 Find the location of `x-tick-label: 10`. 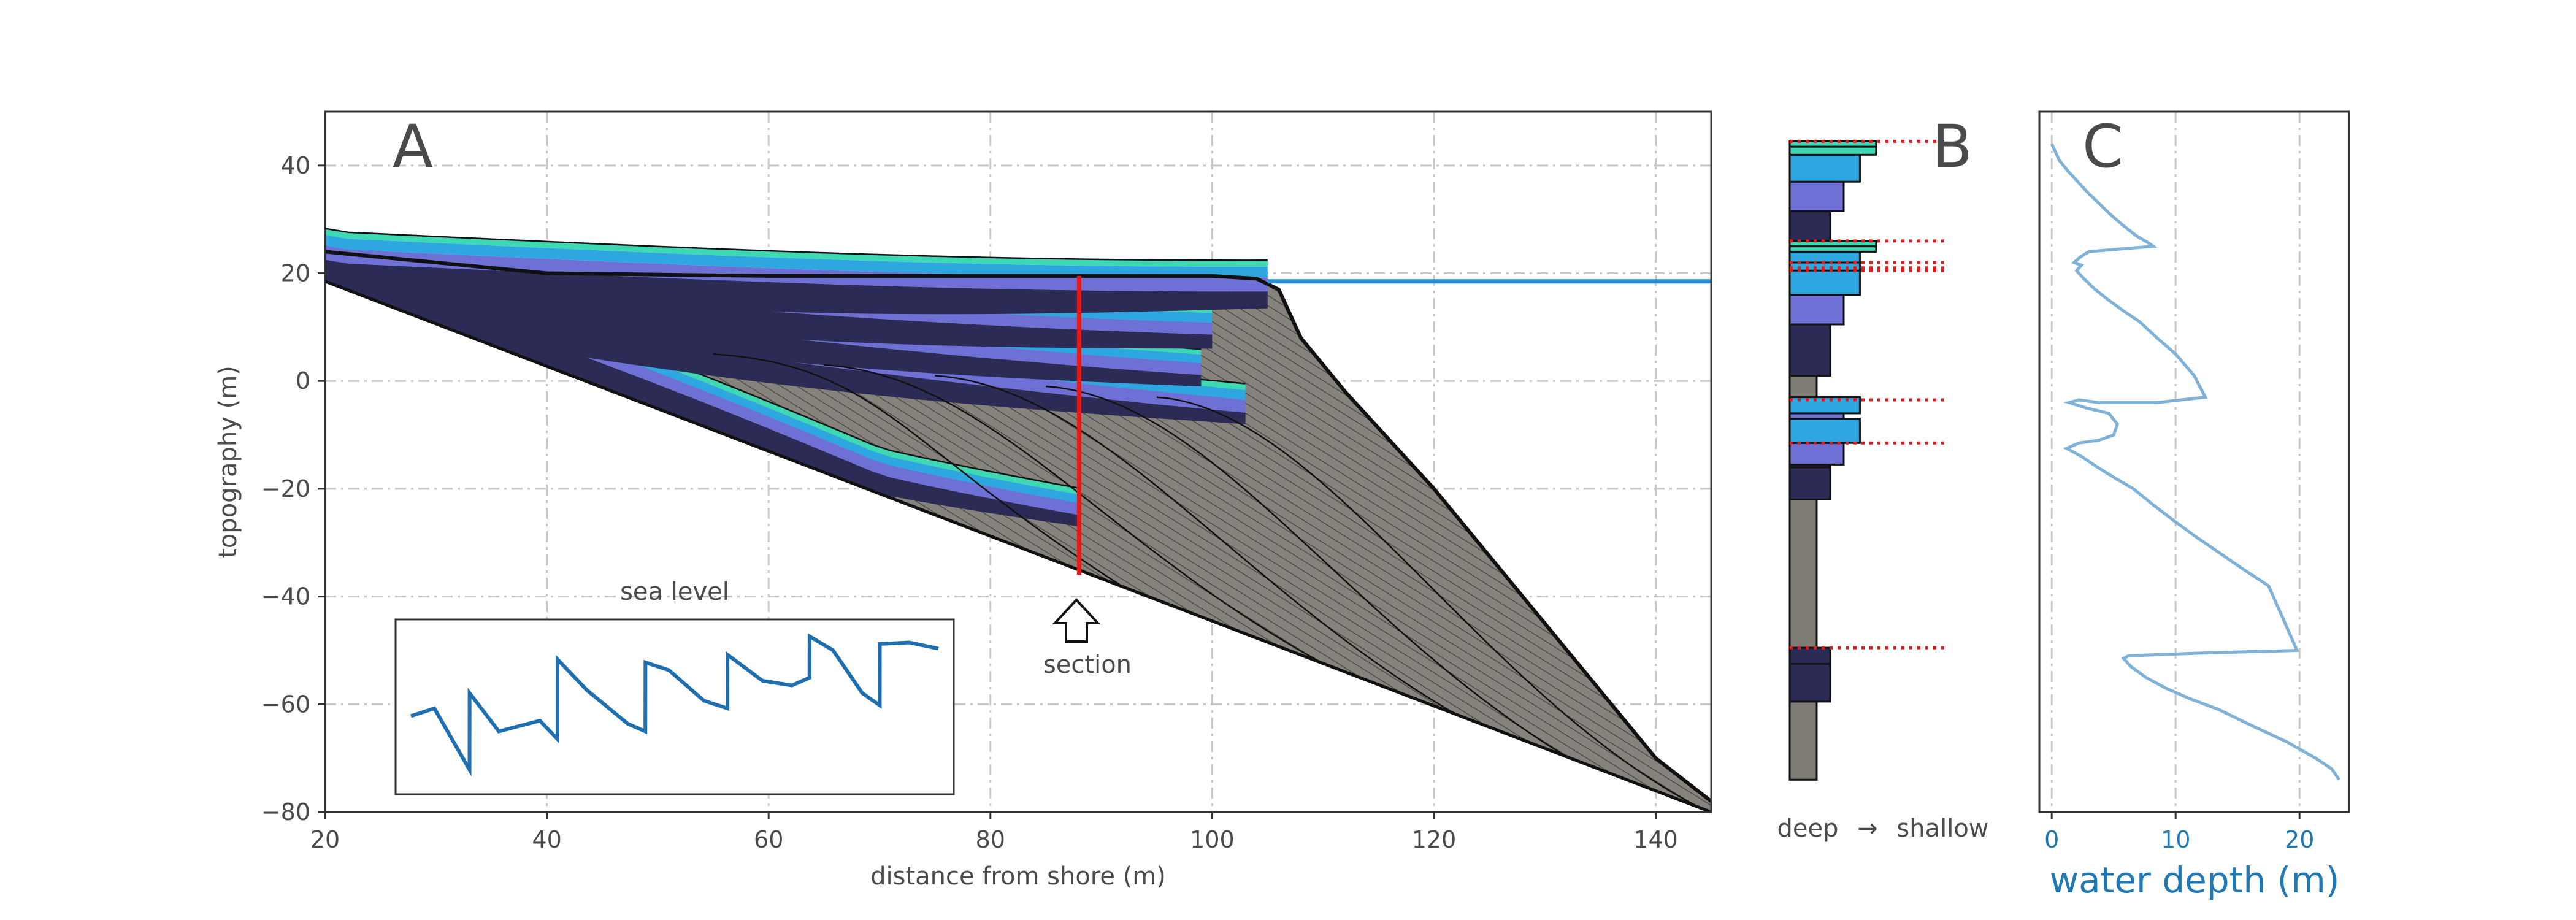

x-tick-label: 10 is located at coordinates (2175, 839).